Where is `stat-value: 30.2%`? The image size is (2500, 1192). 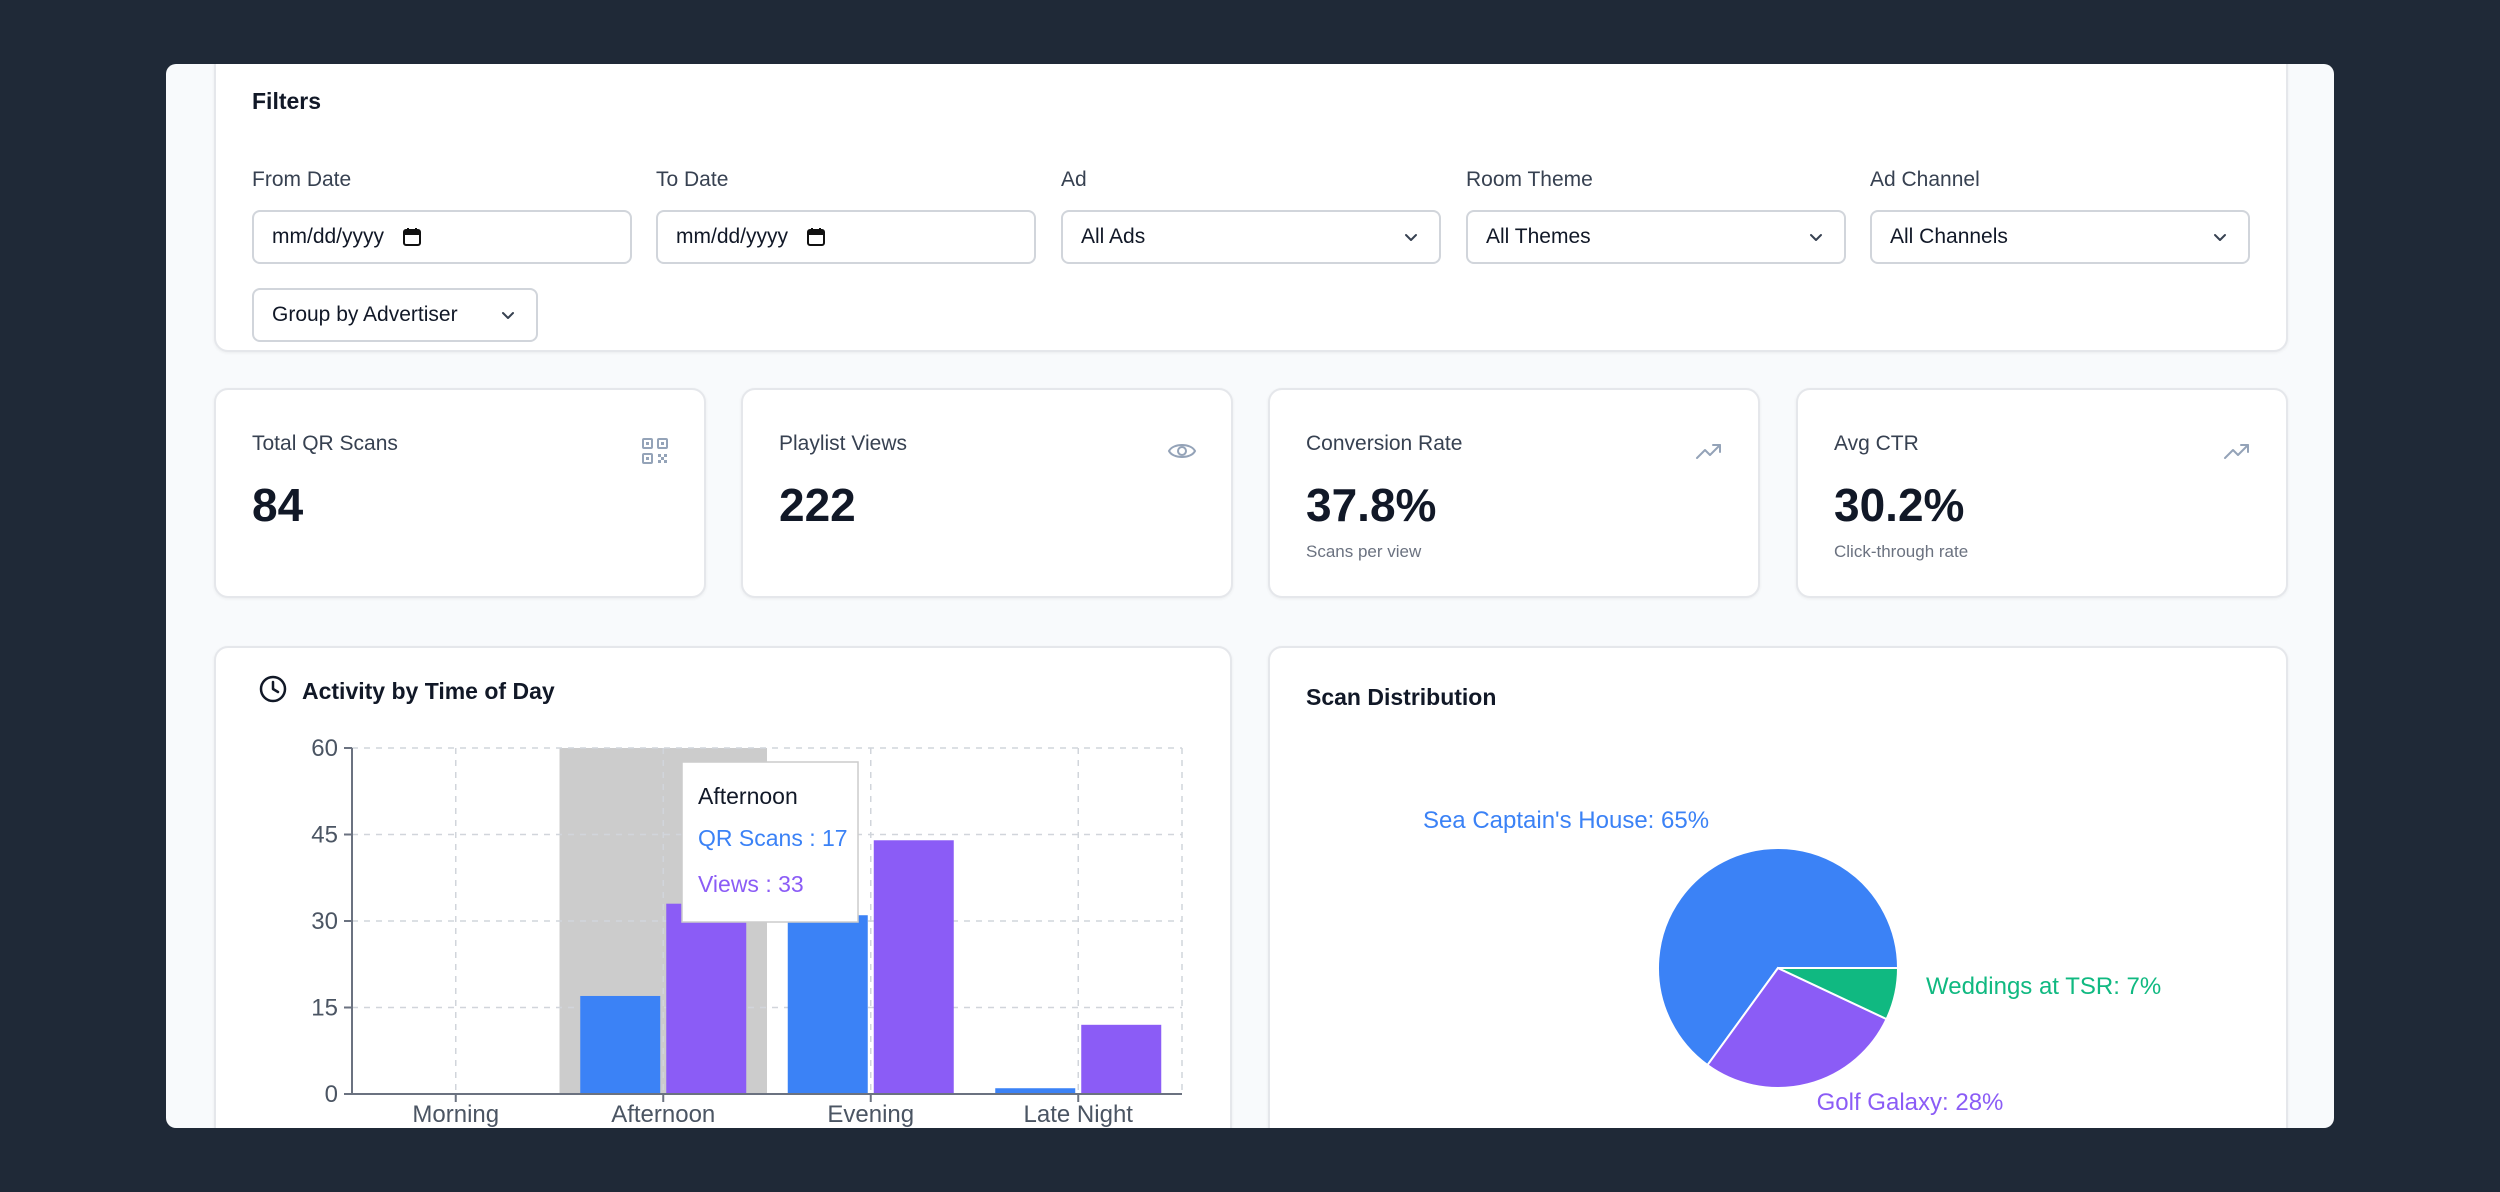
stat-value: 30.2% is located at coordinates (1899, 505).